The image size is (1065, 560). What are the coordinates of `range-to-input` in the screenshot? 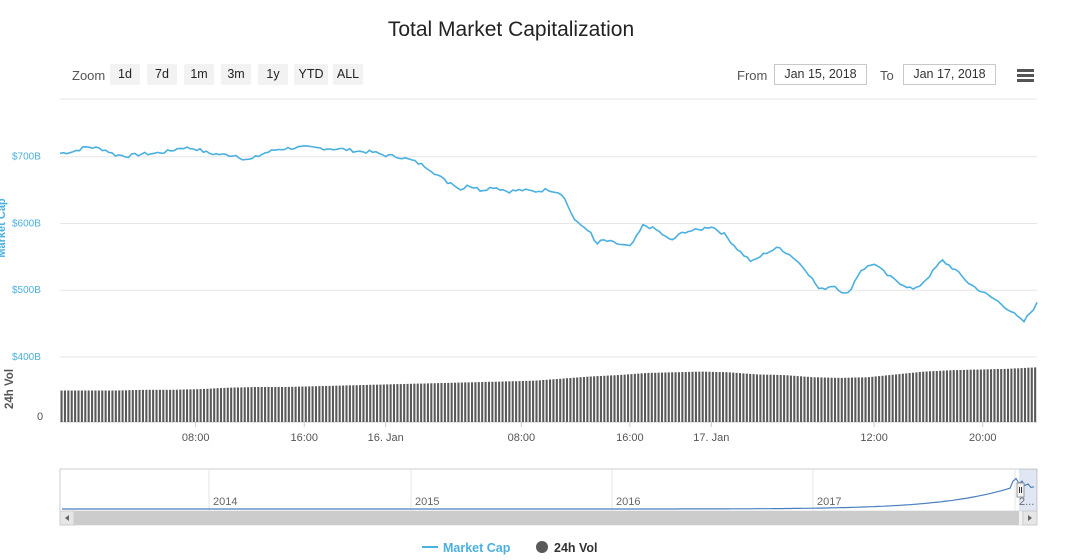 It's located at (949, 74).